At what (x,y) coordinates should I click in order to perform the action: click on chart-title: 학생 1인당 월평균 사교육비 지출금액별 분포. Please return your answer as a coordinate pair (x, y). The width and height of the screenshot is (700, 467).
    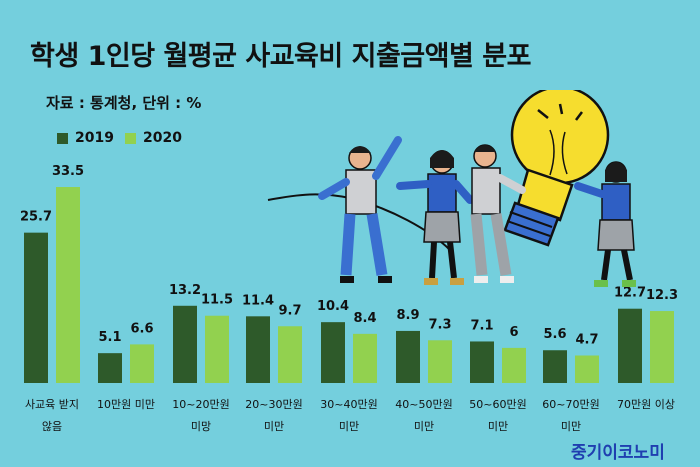
    Looking at the image, I should click on (280, 56).